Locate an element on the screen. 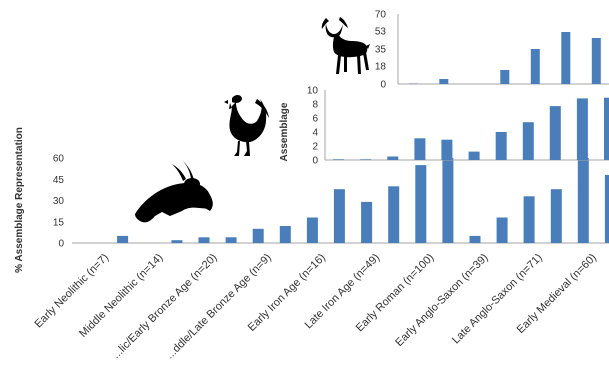 Image resolution: width=609 pixels, height=367 pixels. main-y-tick-labels: 0 15 30 45 60 is located at coordinates (59, 202).